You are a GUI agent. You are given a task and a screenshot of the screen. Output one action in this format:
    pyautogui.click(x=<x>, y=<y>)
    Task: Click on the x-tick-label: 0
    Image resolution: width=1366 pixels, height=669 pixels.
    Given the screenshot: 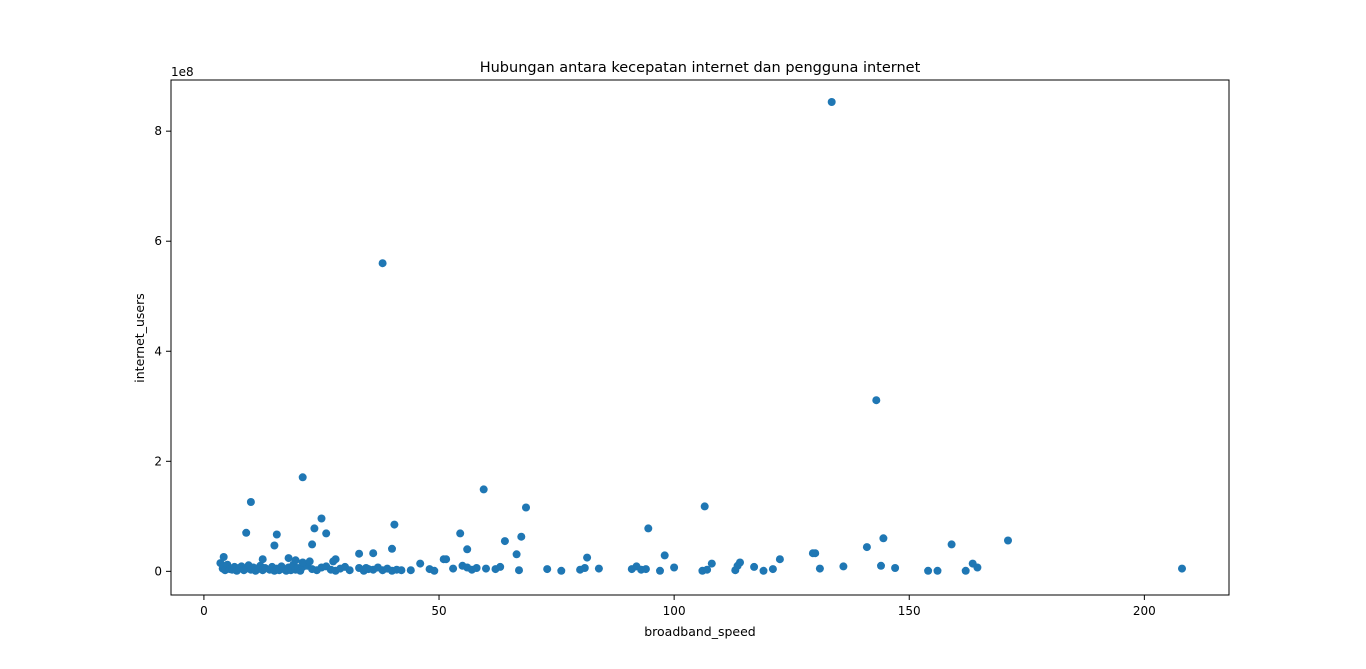 What is the action you would take?
    pyautogui.click(x=204, y=611)
    